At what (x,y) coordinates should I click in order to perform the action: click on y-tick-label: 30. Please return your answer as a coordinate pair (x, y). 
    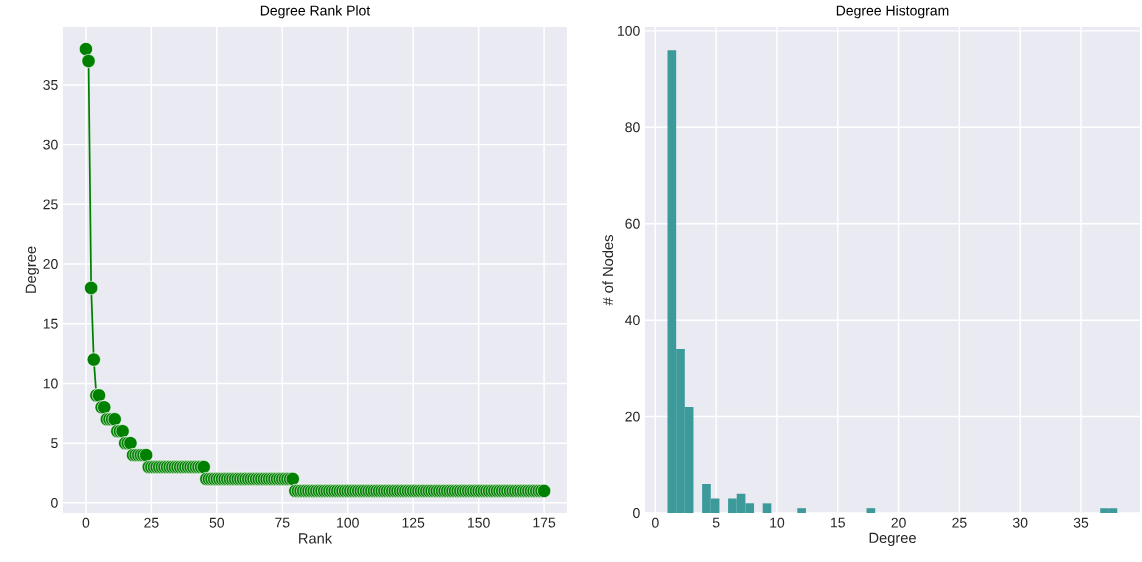
    Looking at the image, I should click on (50, 144).